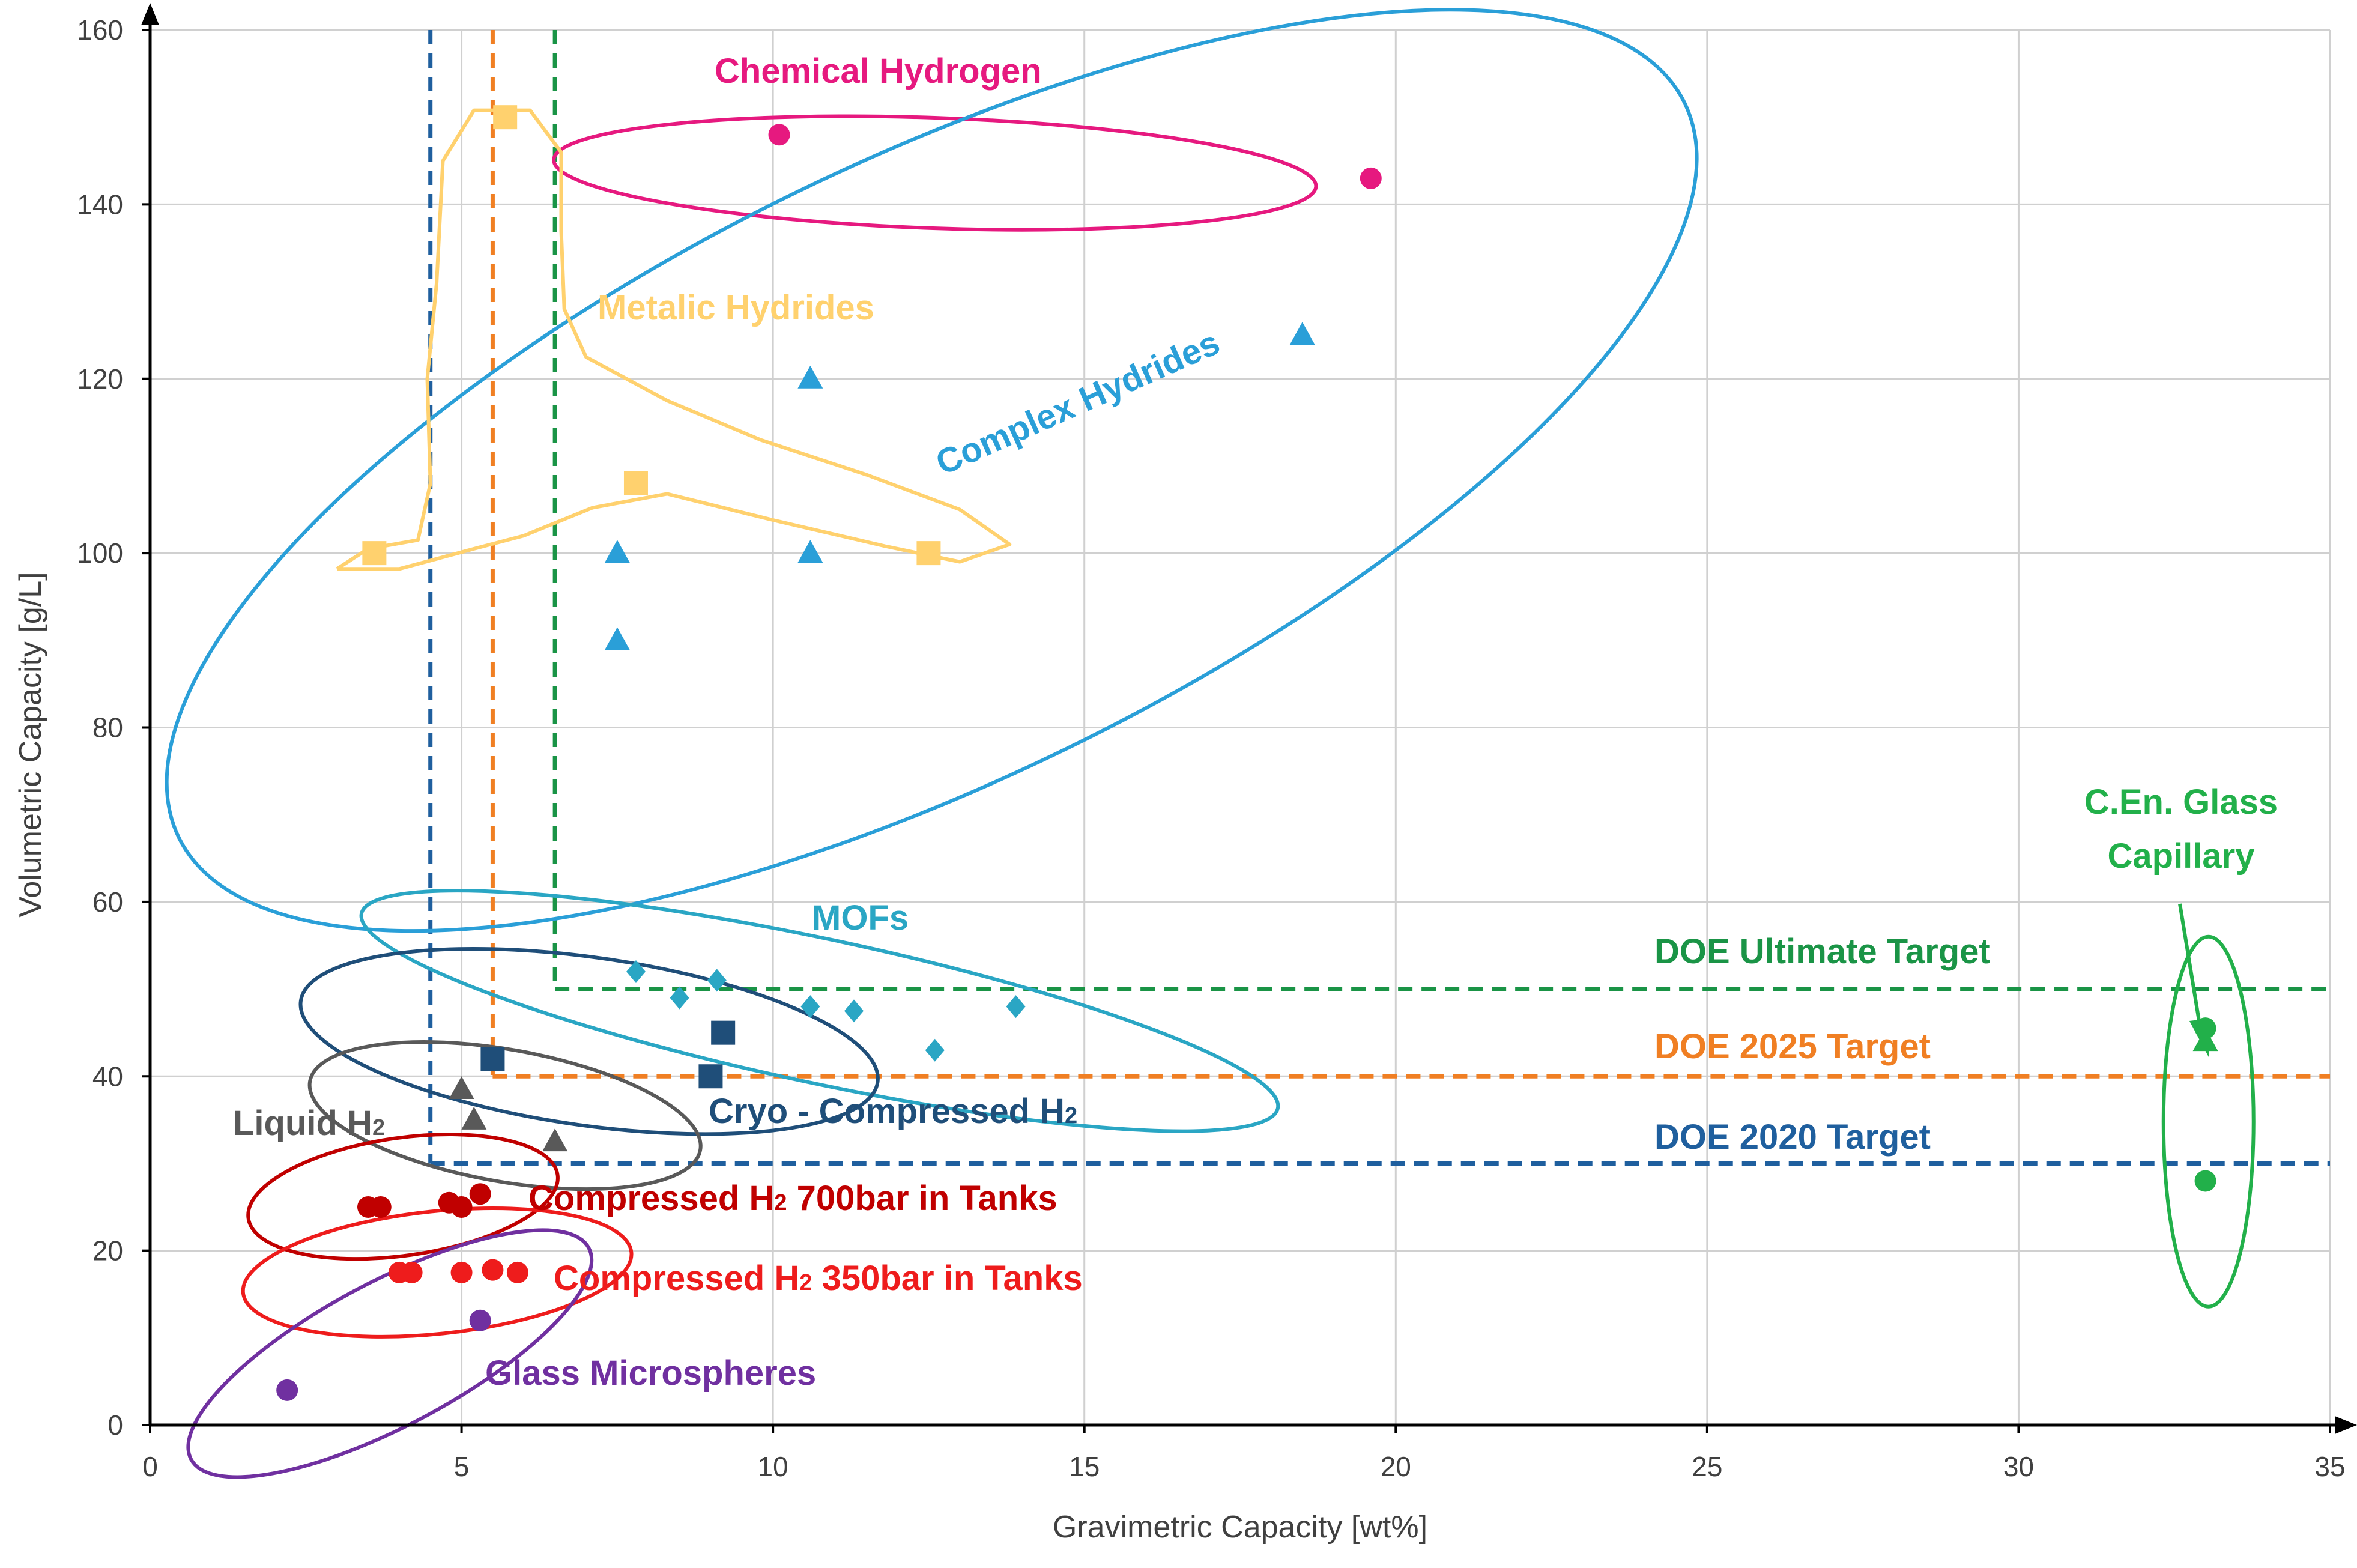  What do you see at coordinates (100, 379) in the screenshot?
I see `y-tick-label: 120` at bounding box center [100, 379].